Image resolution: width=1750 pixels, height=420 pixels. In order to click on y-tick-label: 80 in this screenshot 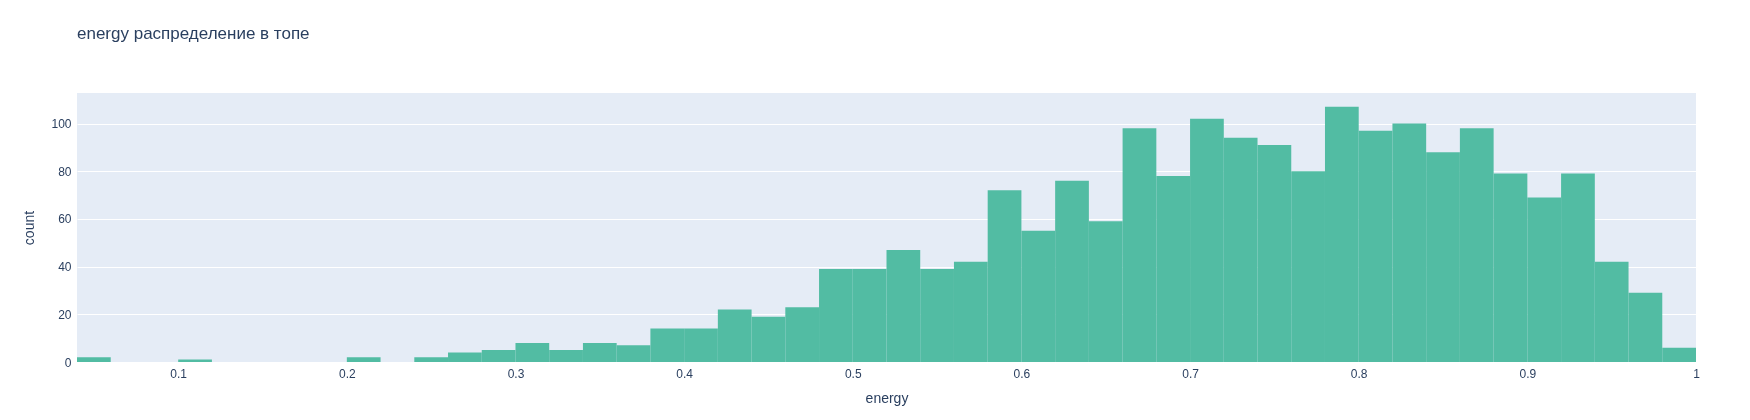, I will do `click(65, 171)`.